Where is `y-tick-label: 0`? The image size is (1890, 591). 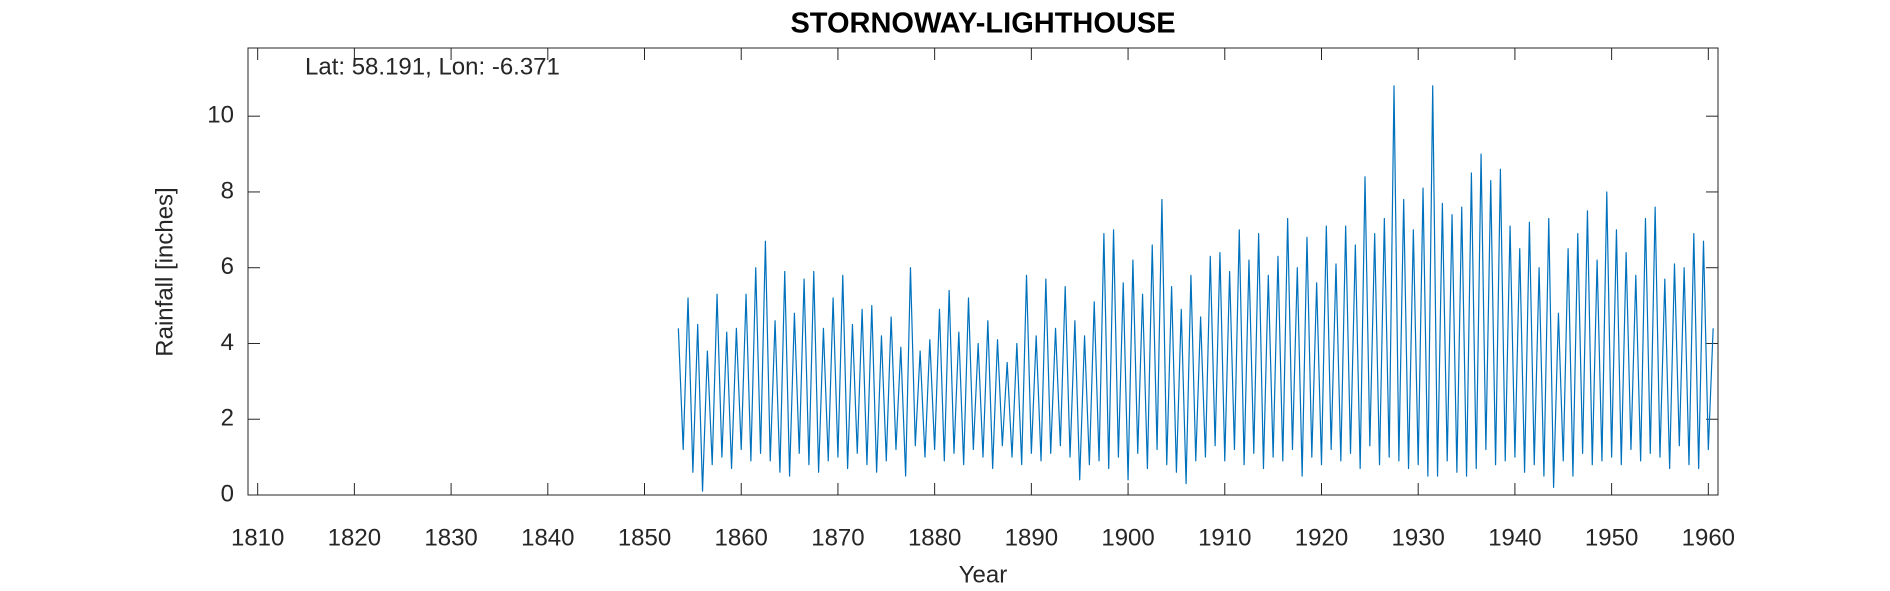
y-tick-label: 0 is located at coordinates (227, 493).